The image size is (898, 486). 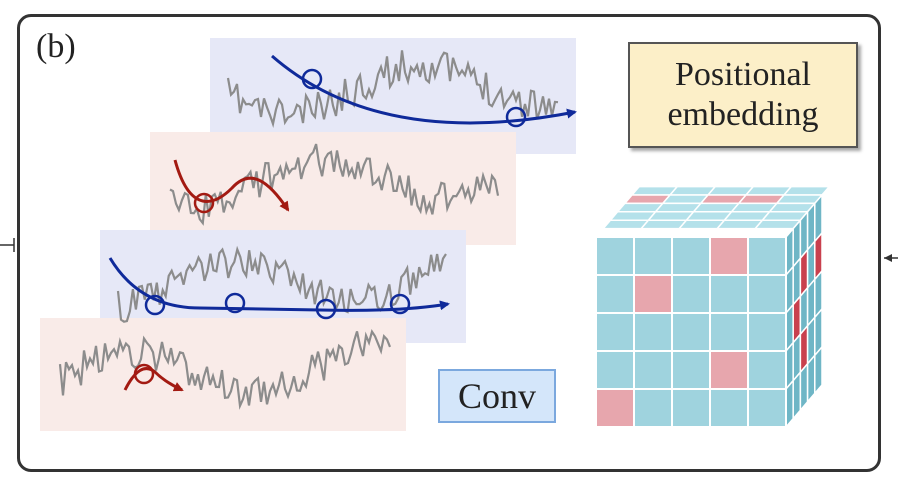 What do you see at coordinates (743, 95) in the screenshot?
I see `positional-embedding-box: Positional embedding` at bounding box center [743, 95].